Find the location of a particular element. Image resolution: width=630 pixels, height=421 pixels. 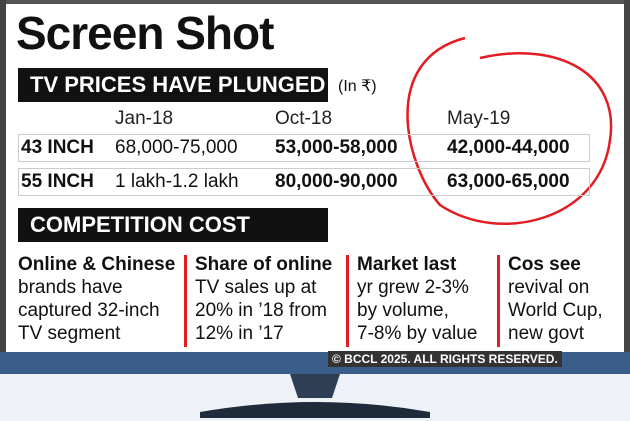

column-heading: Market last is located at coordinates (407, 264).